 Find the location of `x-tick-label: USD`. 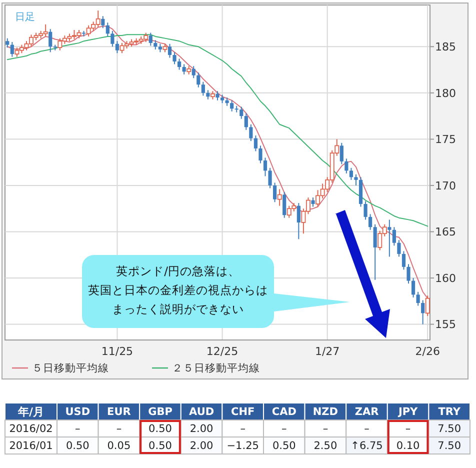

x-tick-label: USD is located at coordinates (77, 412).